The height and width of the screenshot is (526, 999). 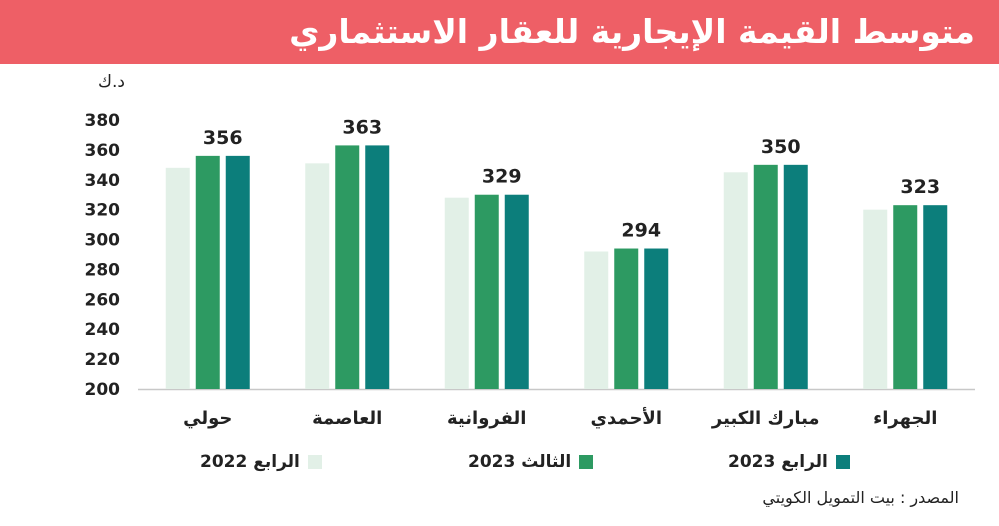 What do you see at coordinates (103, 270) in the screenshot?
I see `y-tick-label: 280` at bounding box center [103, 270].